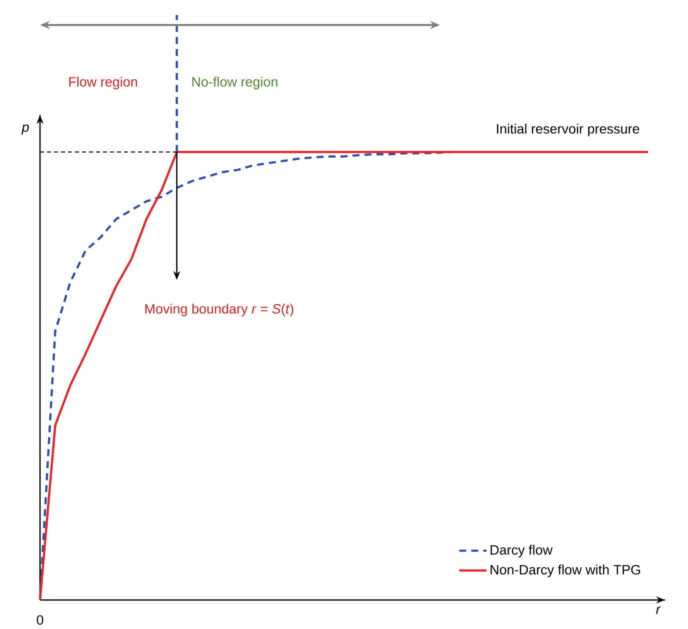  I want to click on annotation: Moving boundary r = S(t), so click(219, 310).